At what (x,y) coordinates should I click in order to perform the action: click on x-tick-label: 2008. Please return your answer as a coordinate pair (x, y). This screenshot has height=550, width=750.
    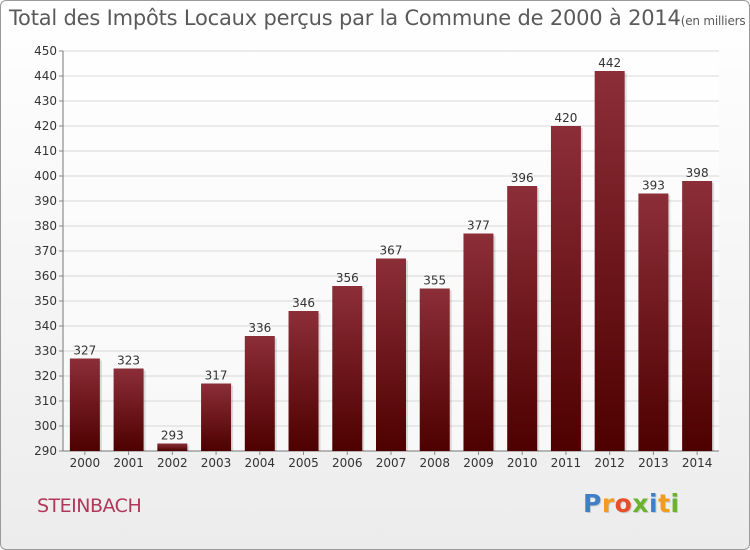
    Looking at the image, I should click on (434, 463).